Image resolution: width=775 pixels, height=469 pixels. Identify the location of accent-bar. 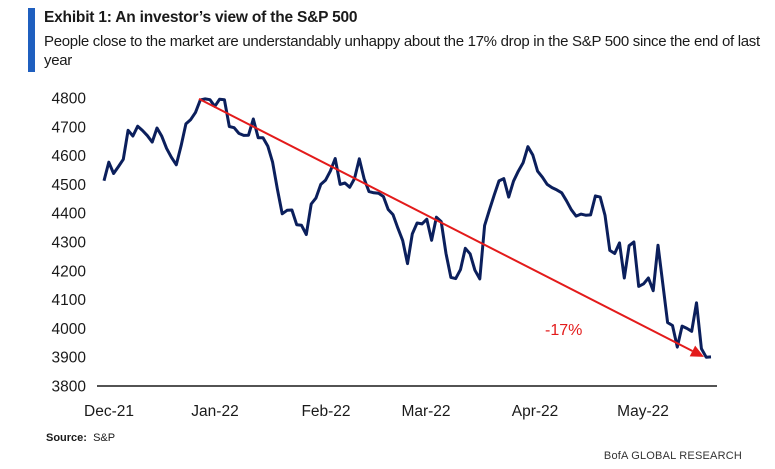
(31, 40).